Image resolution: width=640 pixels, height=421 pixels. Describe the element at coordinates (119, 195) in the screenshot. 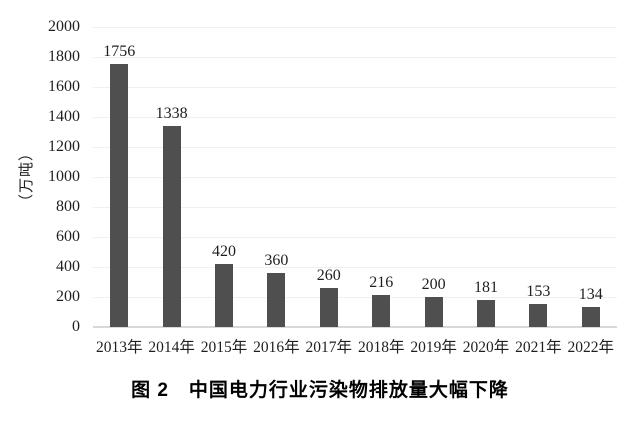

I see `bar-2013年` at that location.